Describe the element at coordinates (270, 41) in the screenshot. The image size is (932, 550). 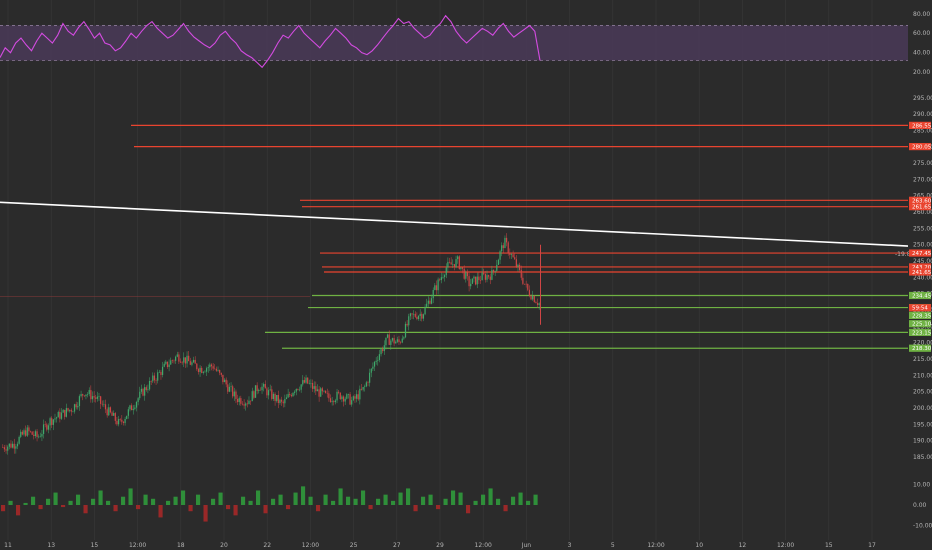
I see `rsi-line` at that location.